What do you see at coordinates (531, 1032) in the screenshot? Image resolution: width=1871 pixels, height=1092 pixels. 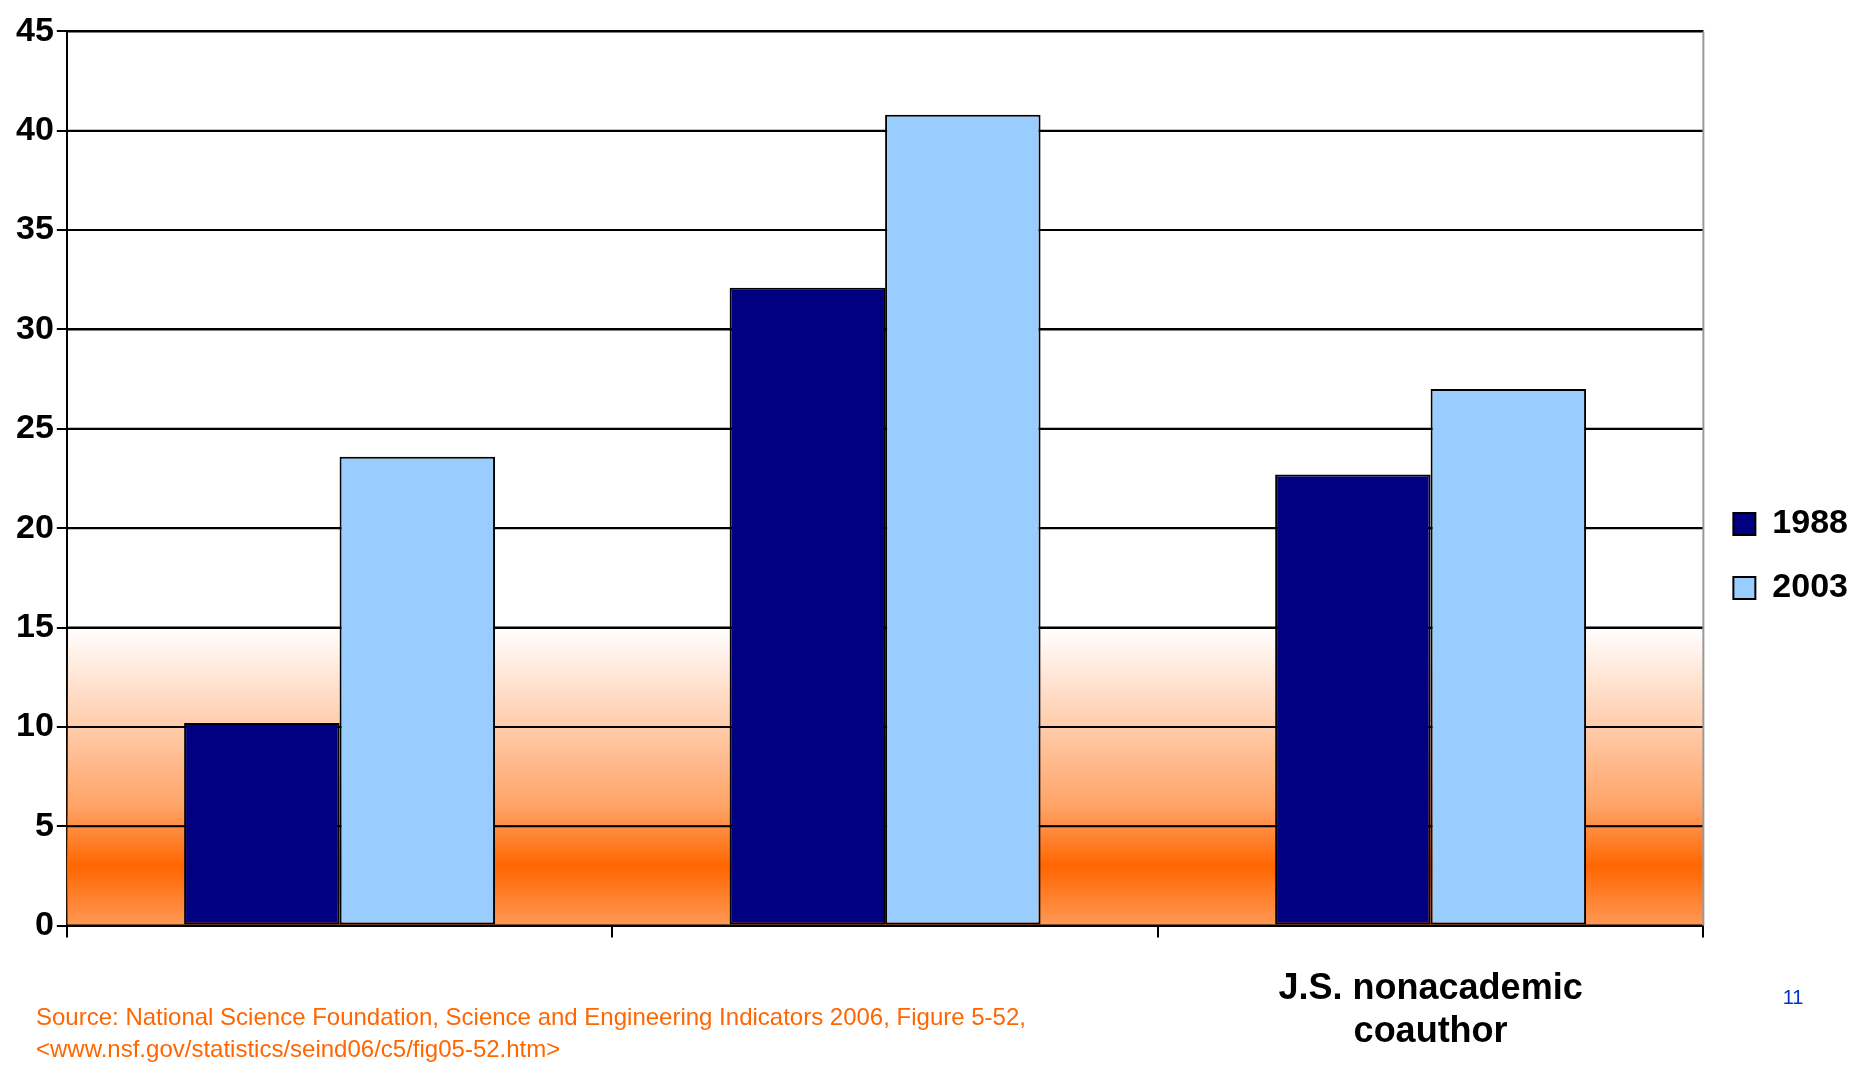 I see `source-note: Source: National Science Foundation, Science and Engineering Indicators 2006, Figure 5-52, <www.nsf.gov/statistics/seind06/c5/fig05-52.htm>` at bounding box center [531, 1032].